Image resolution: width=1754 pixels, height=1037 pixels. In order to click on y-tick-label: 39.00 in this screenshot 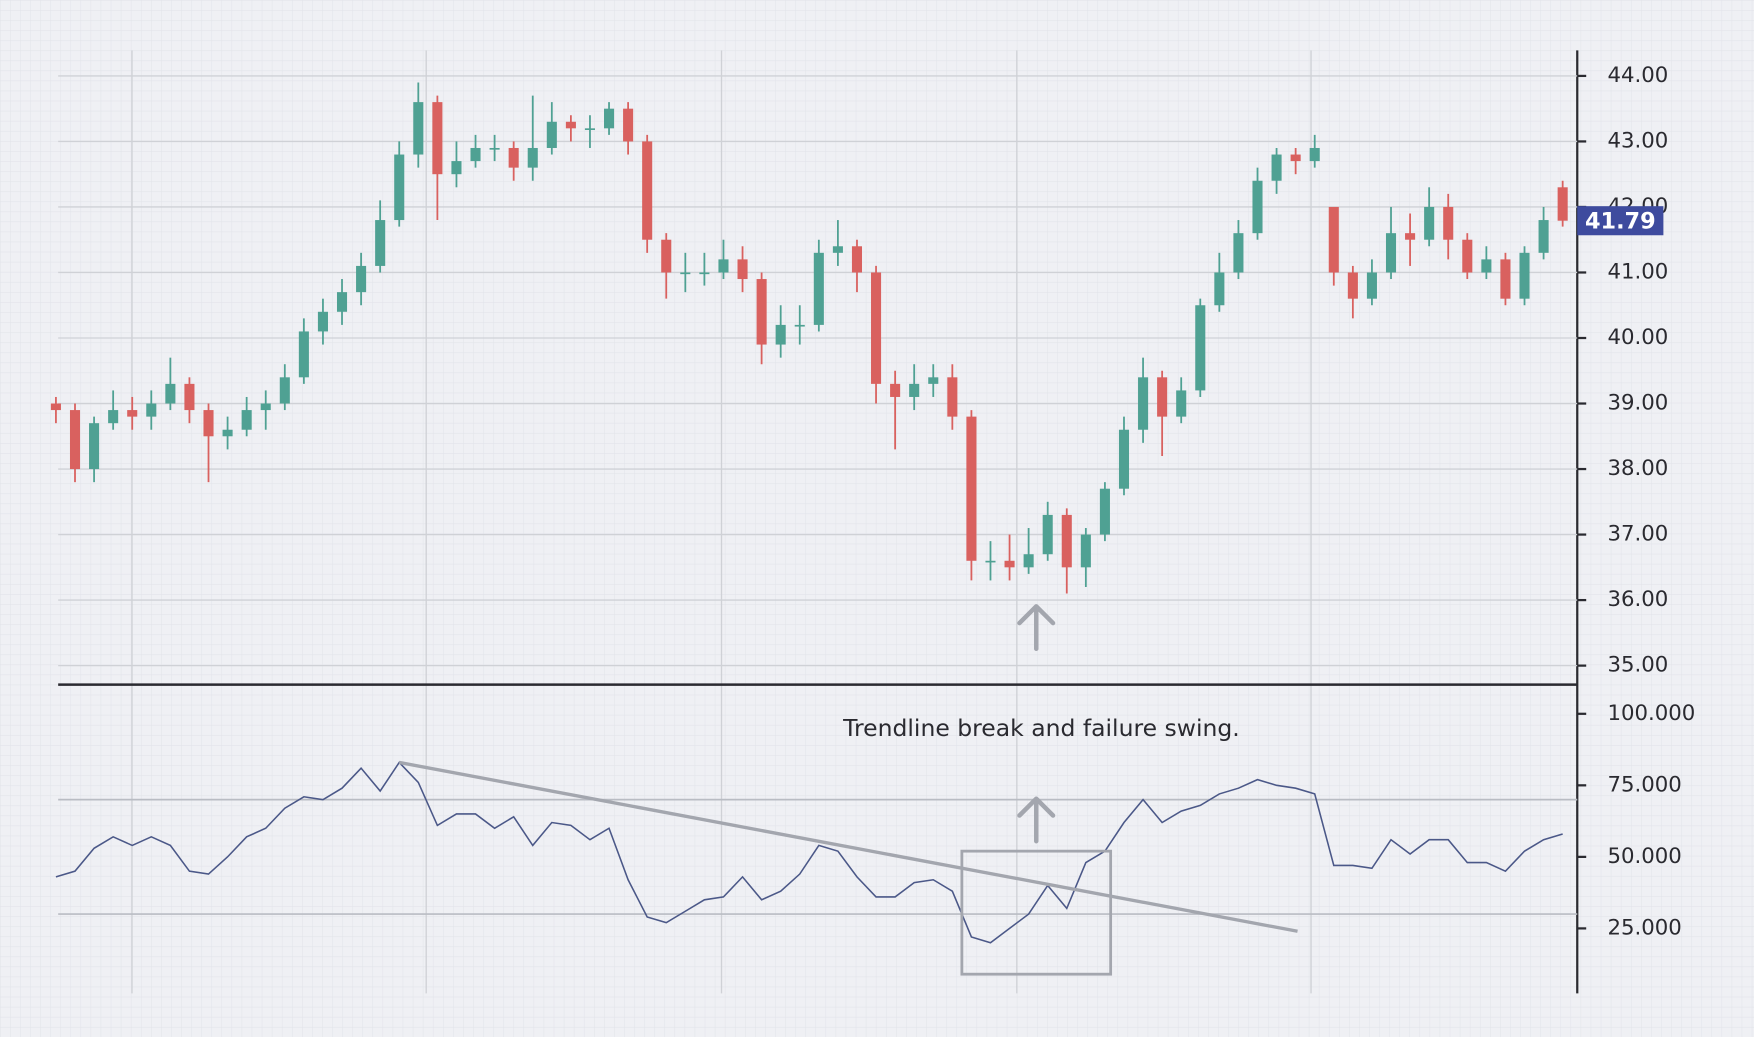, I will do `click(1637, 403)`.